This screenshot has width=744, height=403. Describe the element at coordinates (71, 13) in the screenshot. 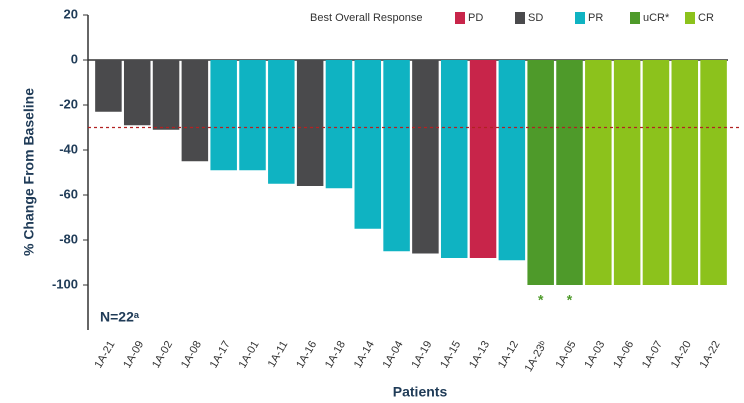

I see `y-tick-label: 20` at that location.